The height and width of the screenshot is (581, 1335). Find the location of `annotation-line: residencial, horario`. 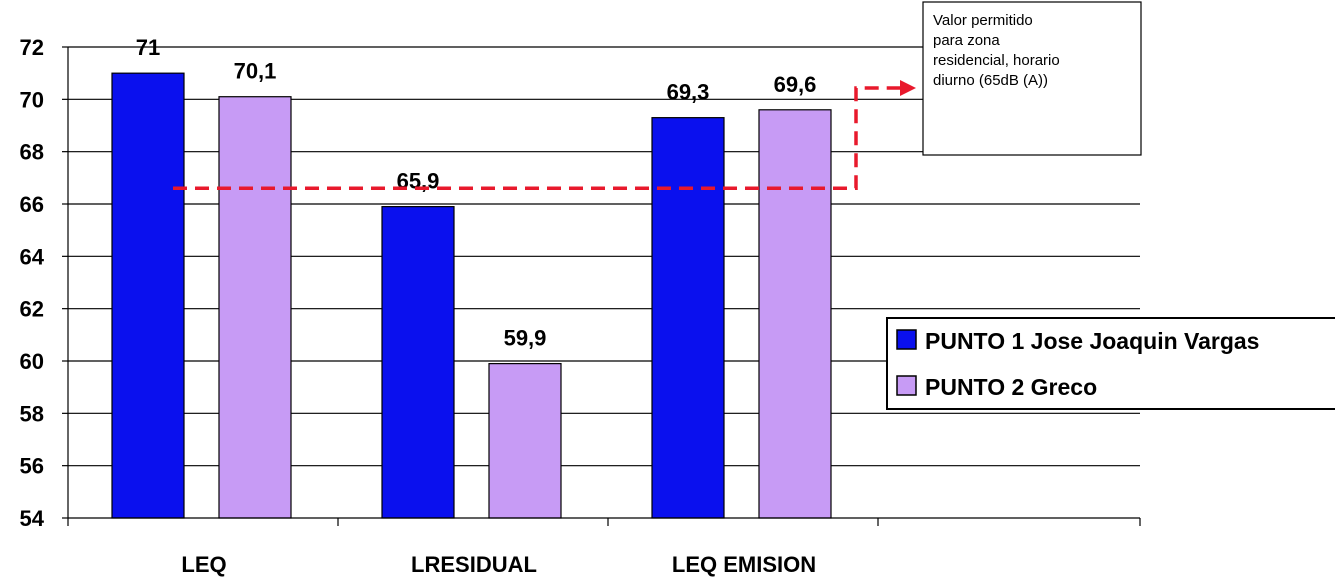

annotation-line: residencial, horario is located at coordinates (996, 60).